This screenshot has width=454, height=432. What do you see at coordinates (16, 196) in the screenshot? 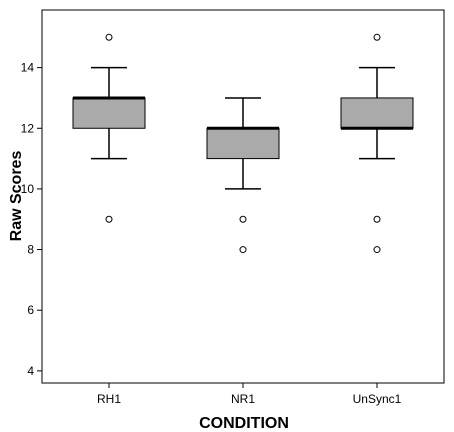
I see `y-axis-title: Raw Scores` at bounding box center [16, 196].